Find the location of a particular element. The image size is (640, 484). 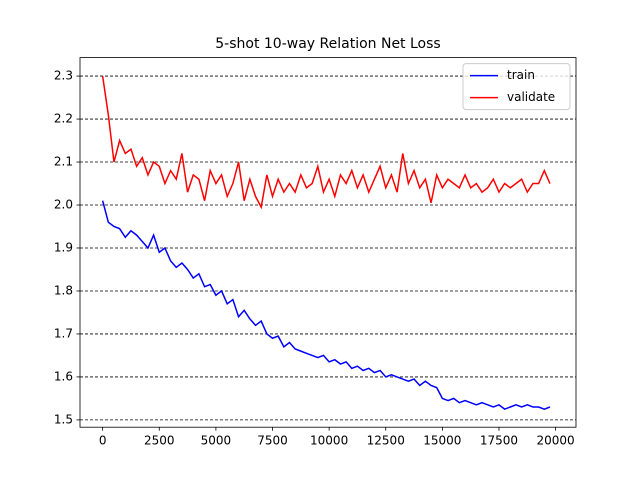

y-tick-label: 2.1 is located at coordinates (63, 162).